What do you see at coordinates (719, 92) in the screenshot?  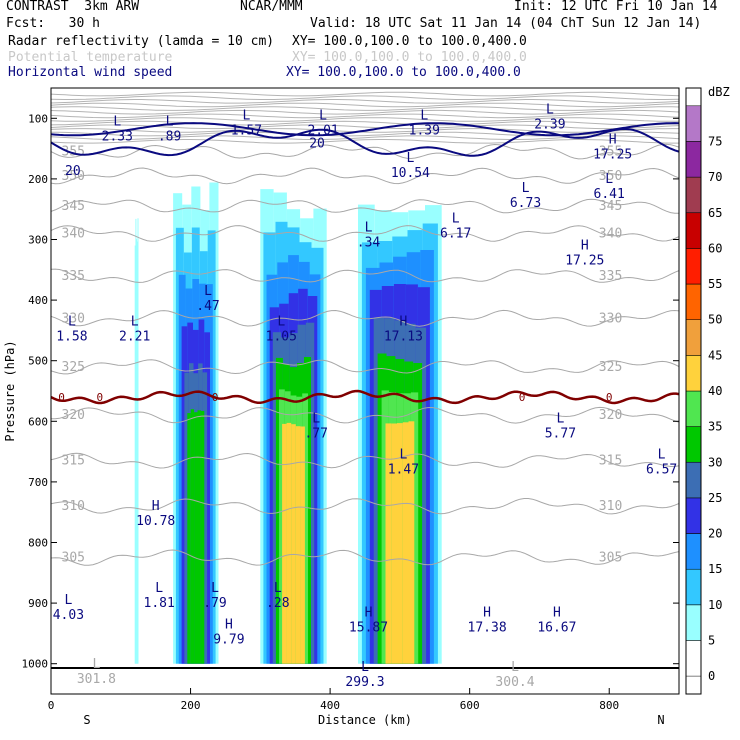 I see `colorbar-unit: dBZ` at bounding box center [719, 92].